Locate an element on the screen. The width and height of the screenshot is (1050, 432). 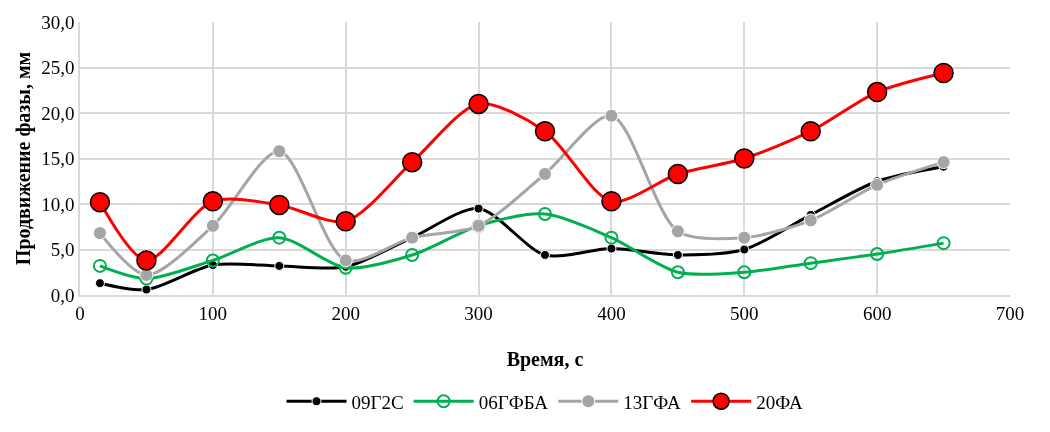
x-tick-label: 500 is located at coordinates (744, 313).